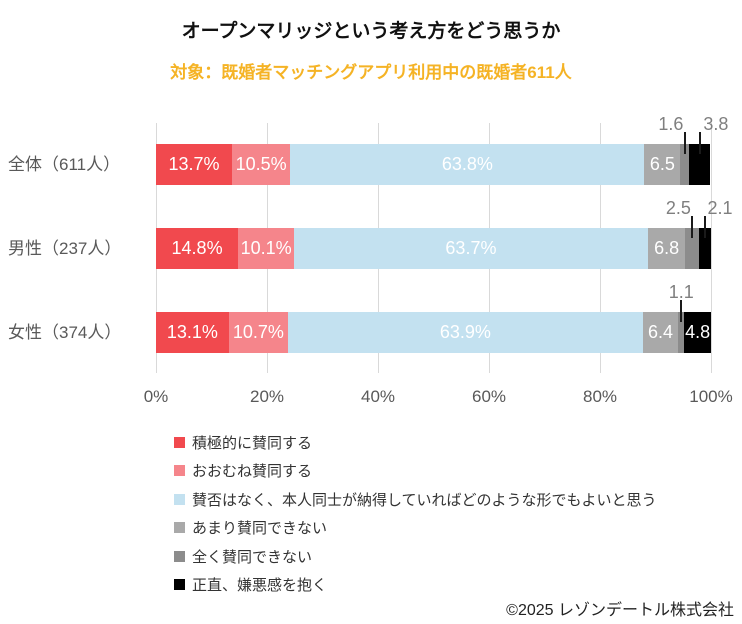 The height and width of the screenshot is (624, 742). I want to click on bar-segment: 10.7%, so click(258, 332).